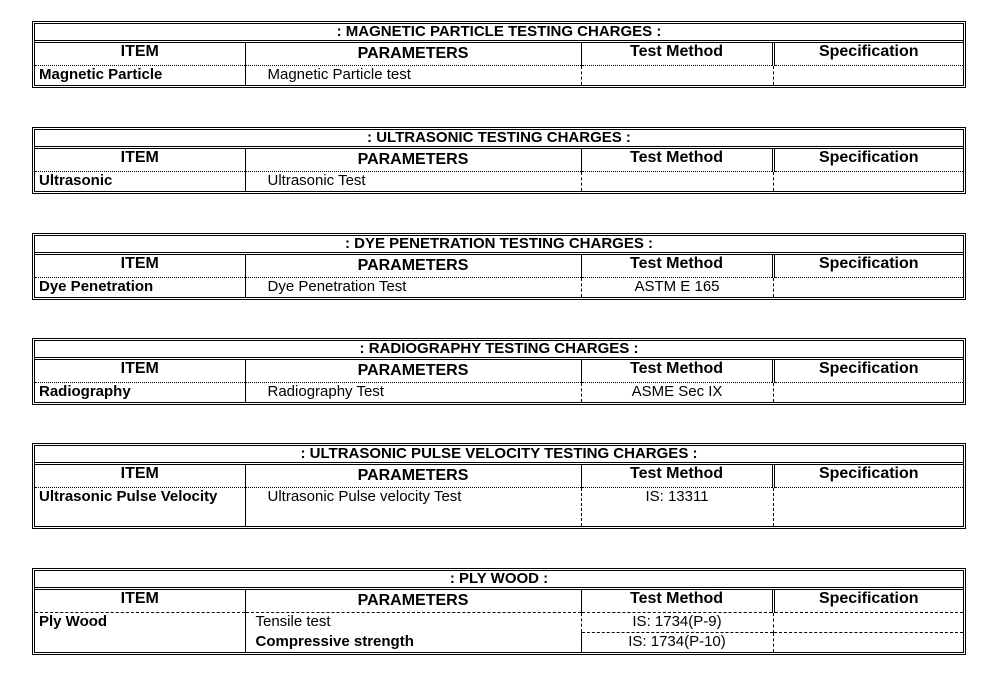  I want to click on table-title: : MAGNETIC PARTICLE TESTING CHARGES :, so click(499, 33).